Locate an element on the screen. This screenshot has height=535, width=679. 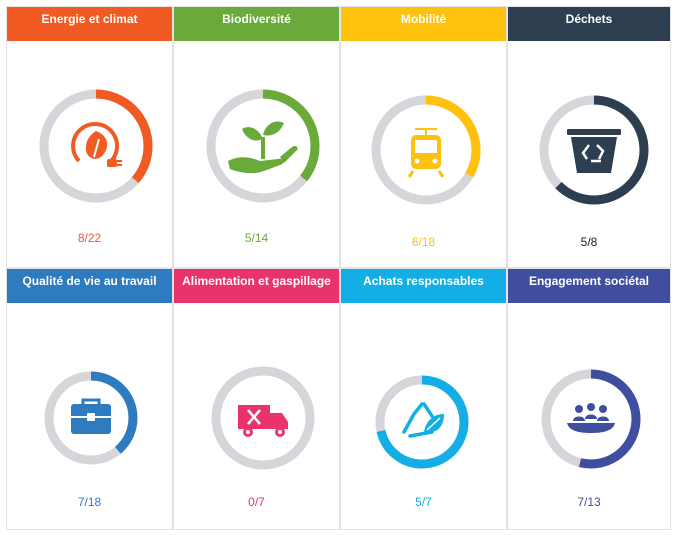
community-meeting-icon is located at coordinates (591, 418).